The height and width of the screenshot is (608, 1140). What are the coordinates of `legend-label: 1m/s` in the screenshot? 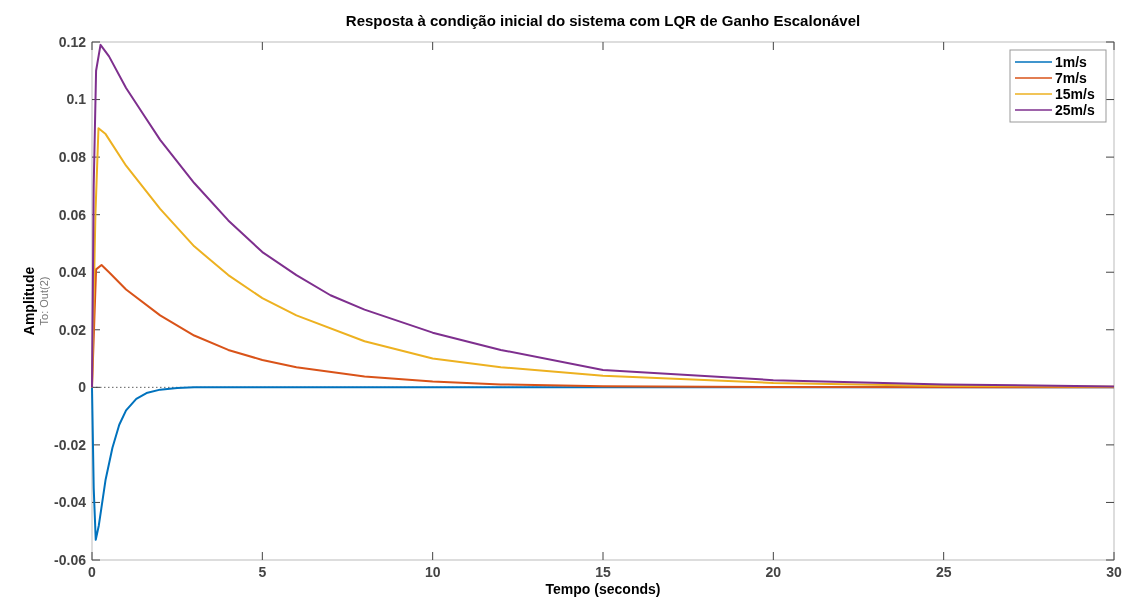 It's located at (1071, 61).